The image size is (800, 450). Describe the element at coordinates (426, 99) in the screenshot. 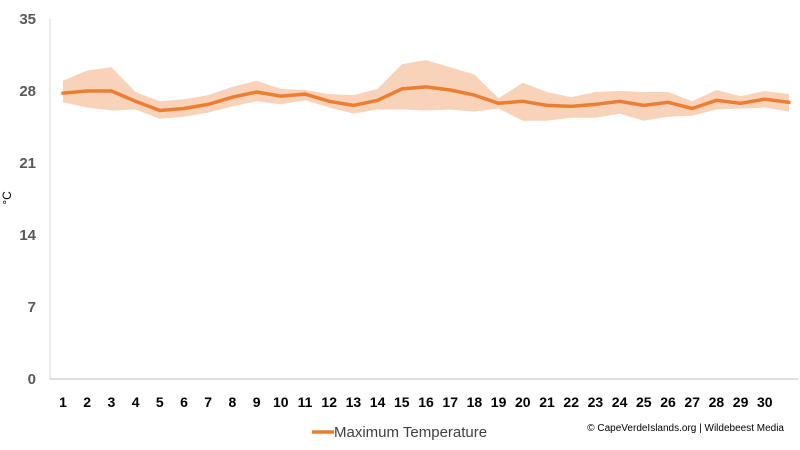

I see `series-line-layer` at that location.